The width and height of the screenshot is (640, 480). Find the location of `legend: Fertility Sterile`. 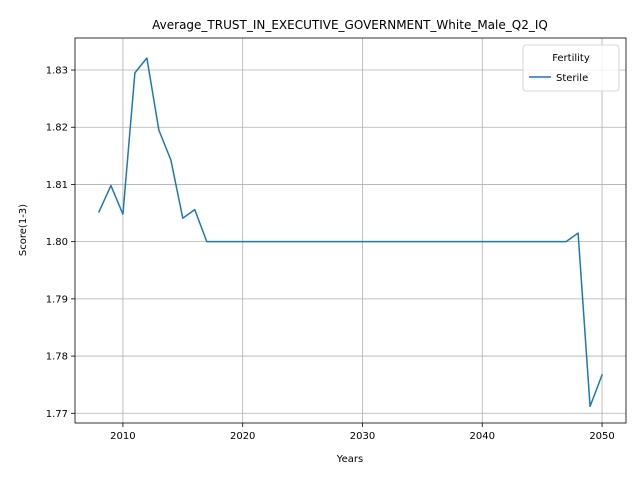

legend: Fertility Sterile is located at coordinates (571, 68).